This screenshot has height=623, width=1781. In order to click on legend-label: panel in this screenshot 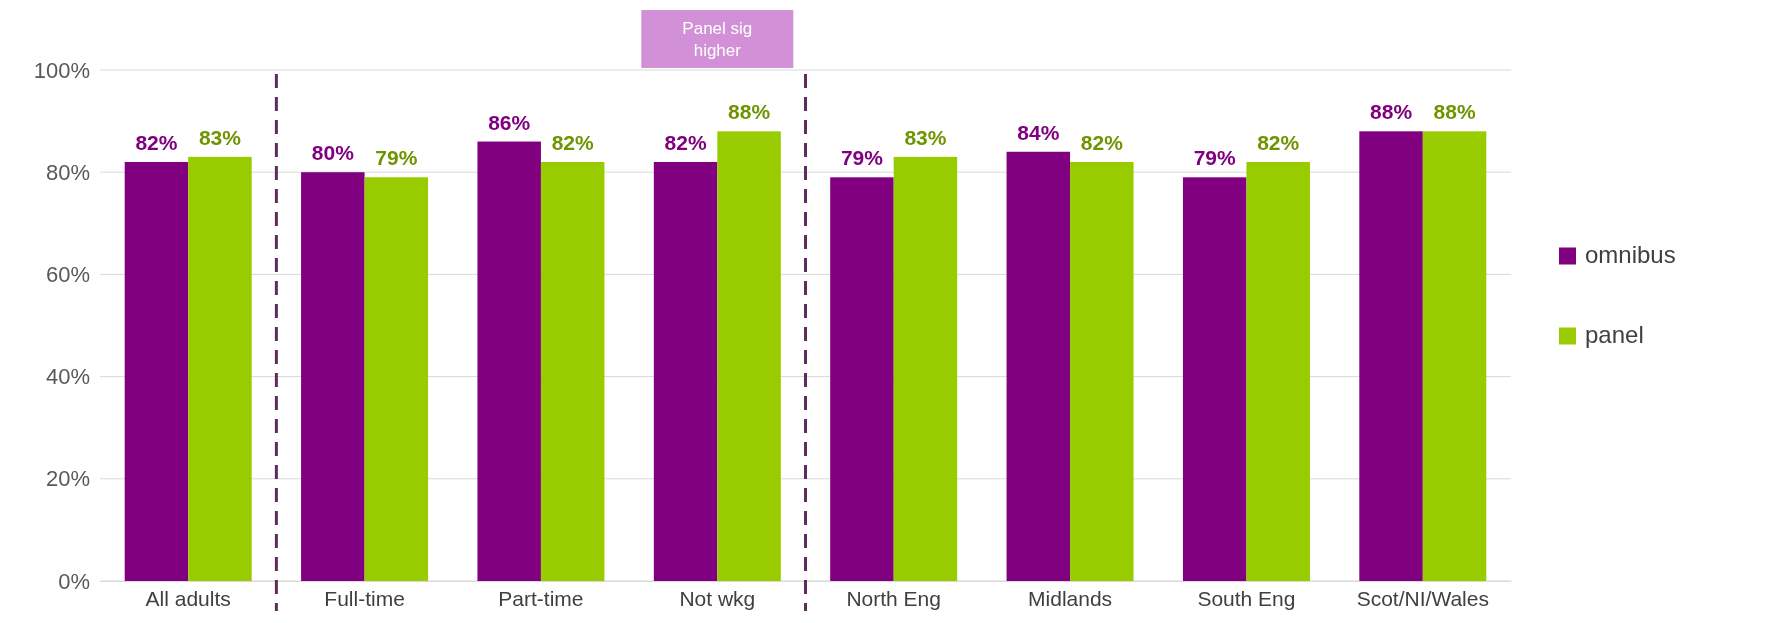, I will do `click(1614, 334)`.